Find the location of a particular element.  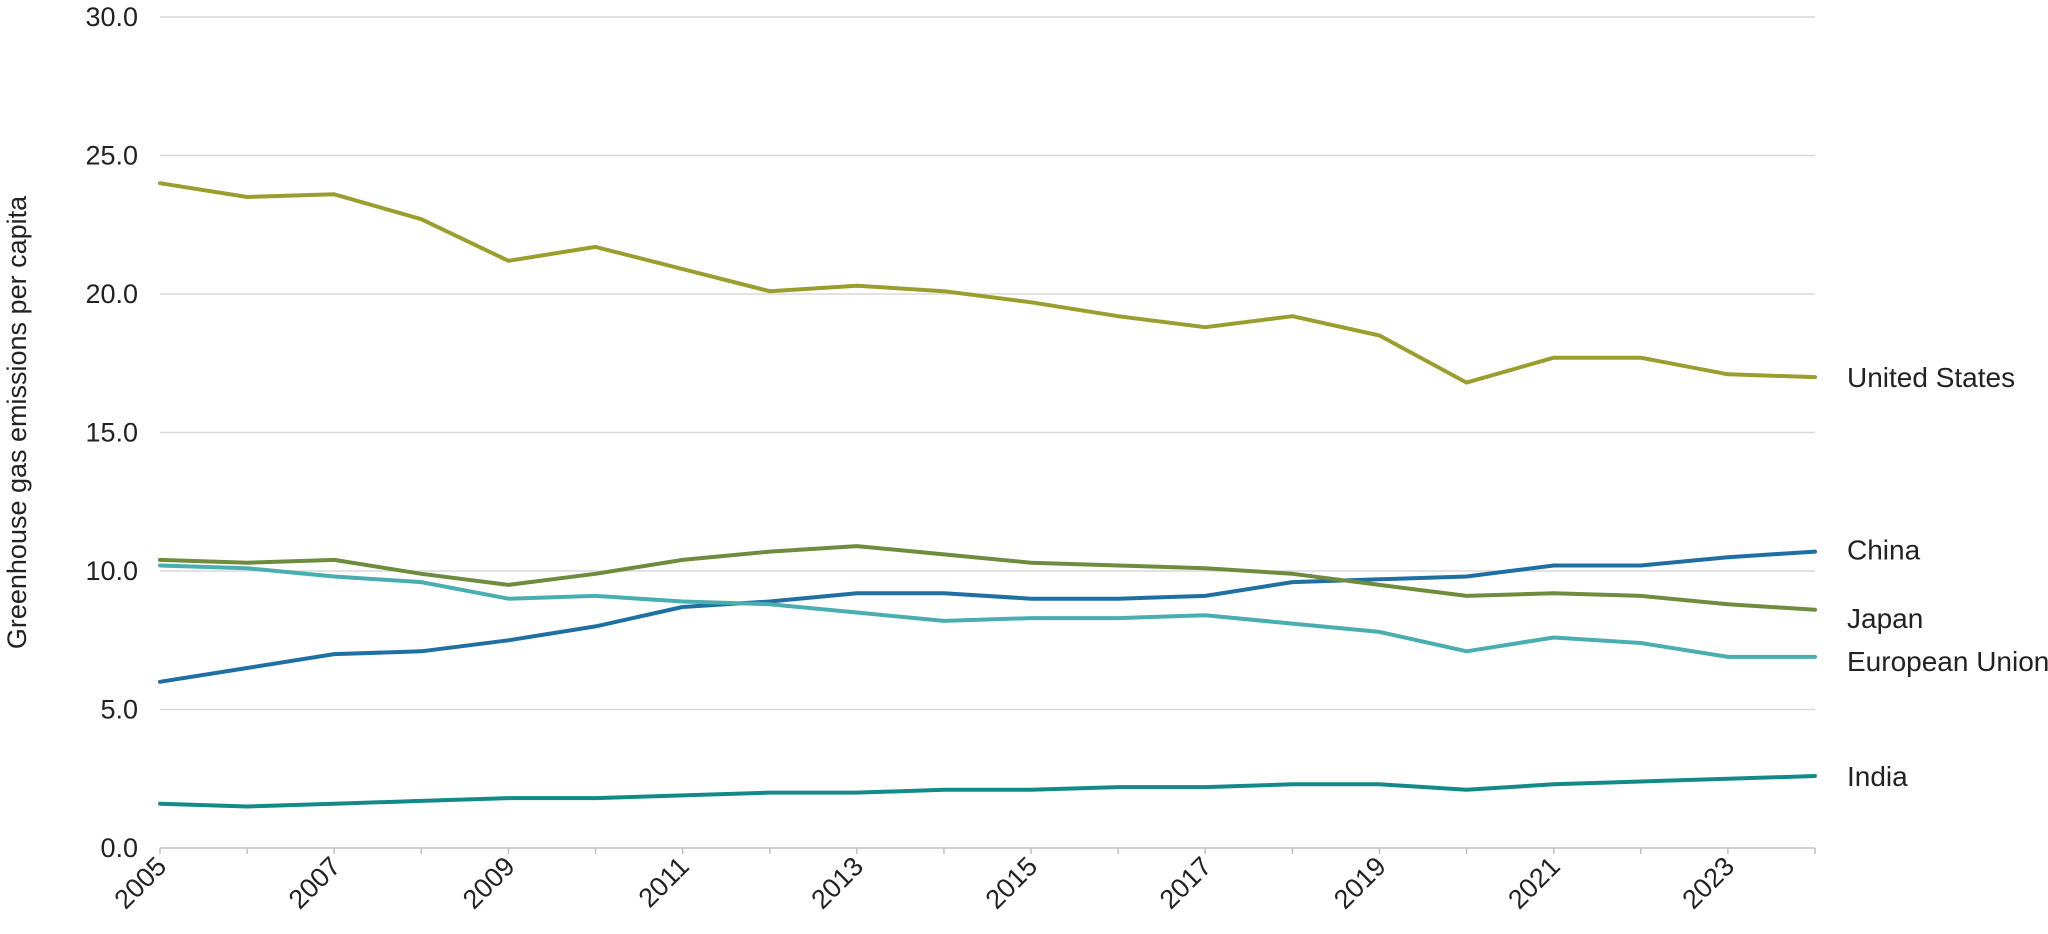

series-label-india: India is located at coordinates (1877, 776).